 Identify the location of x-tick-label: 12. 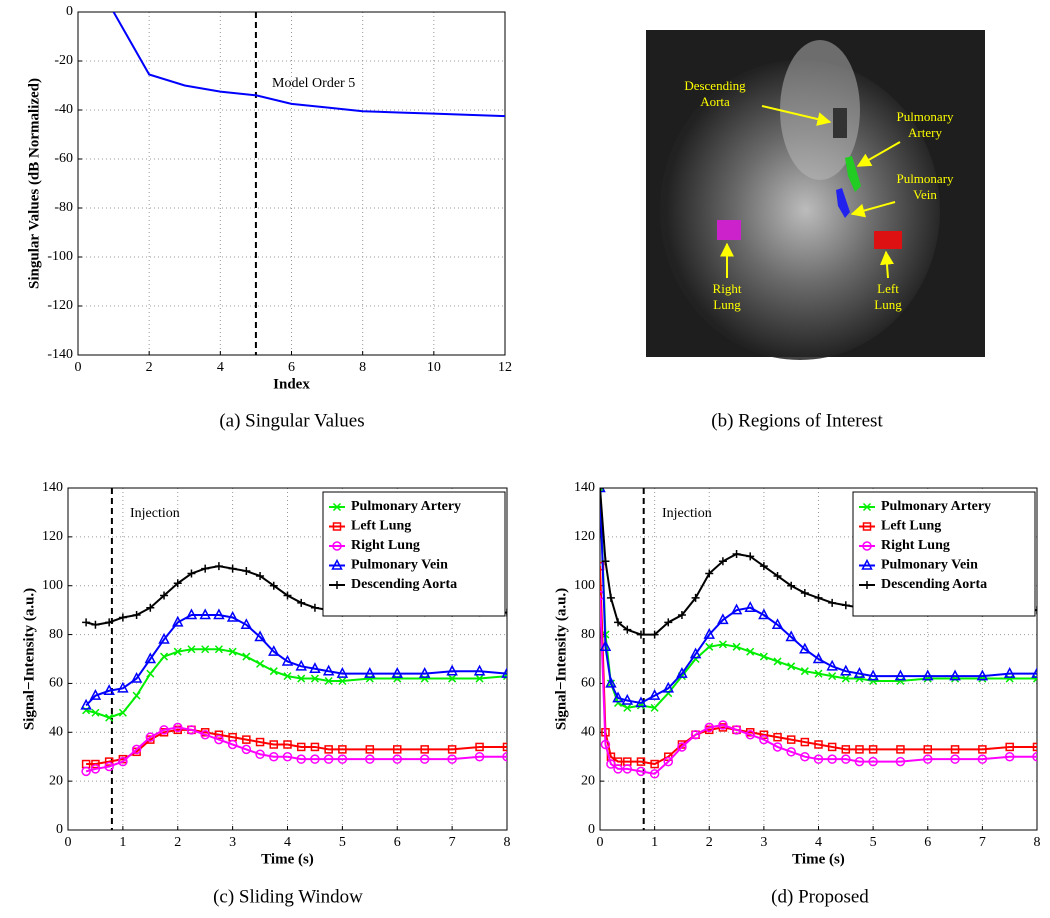
(505, 367).